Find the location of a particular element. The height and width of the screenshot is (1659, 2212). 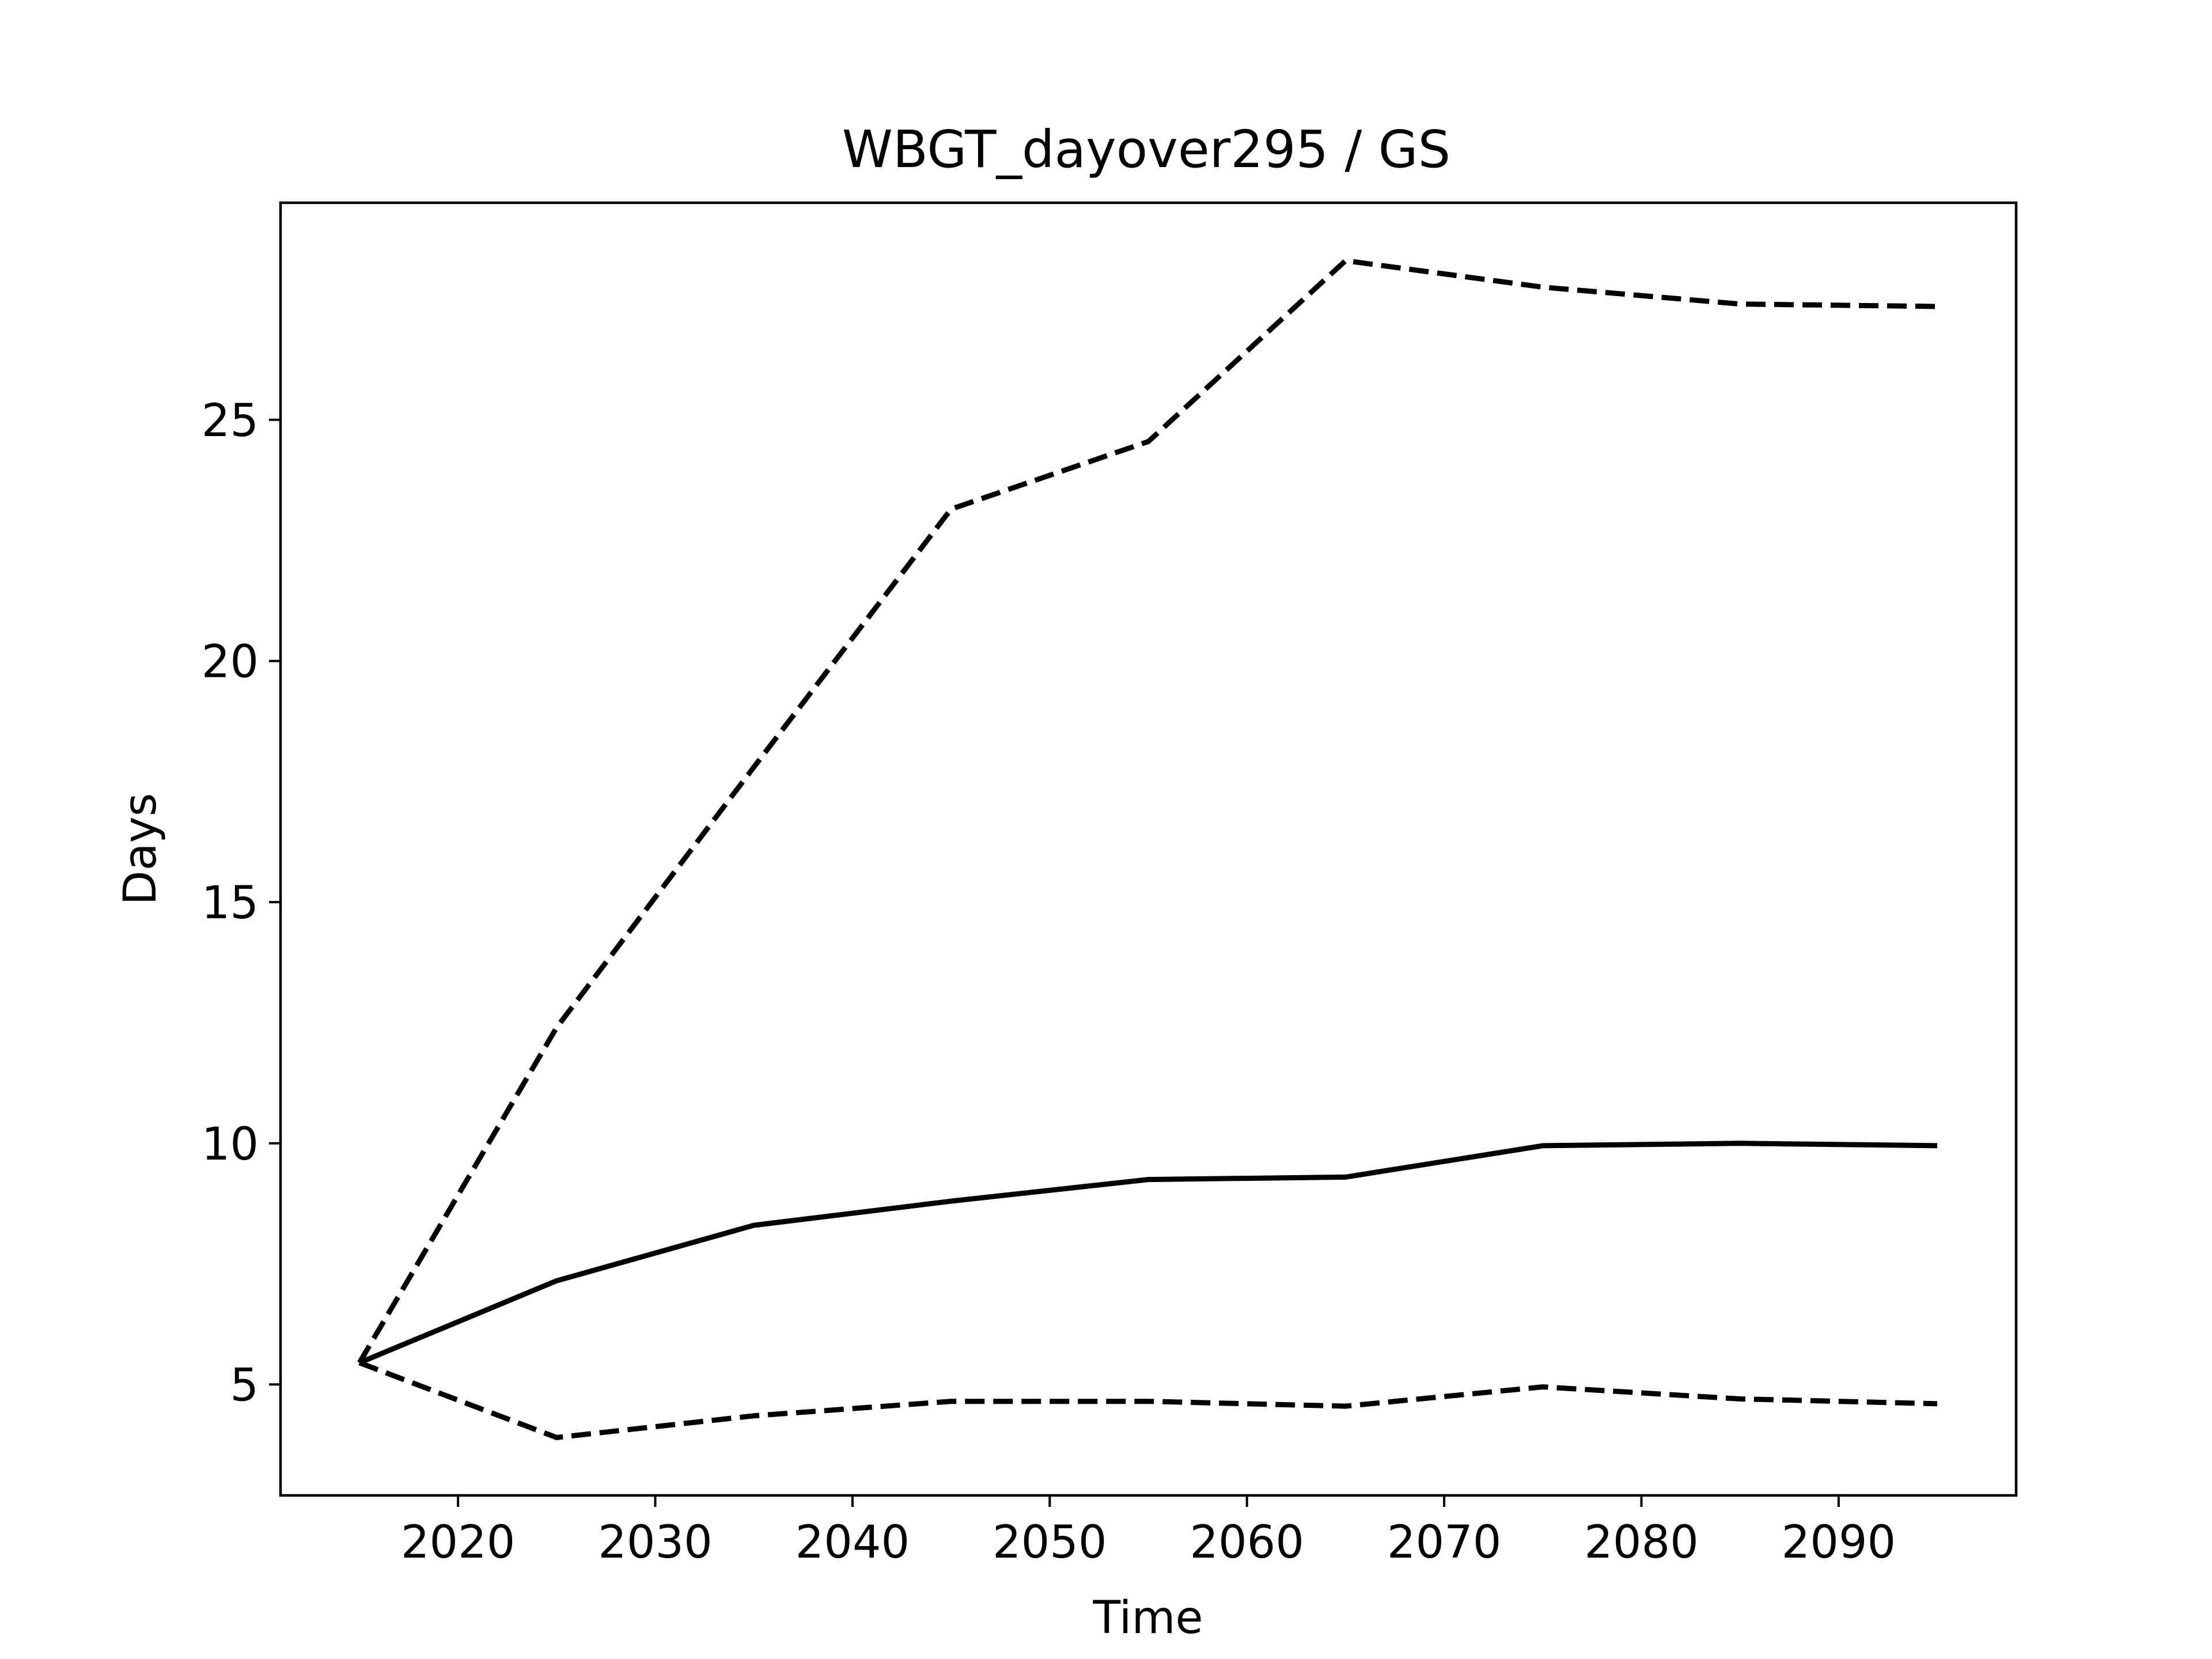

y-tick-label: 5 is located at coordinates (244, 1385).